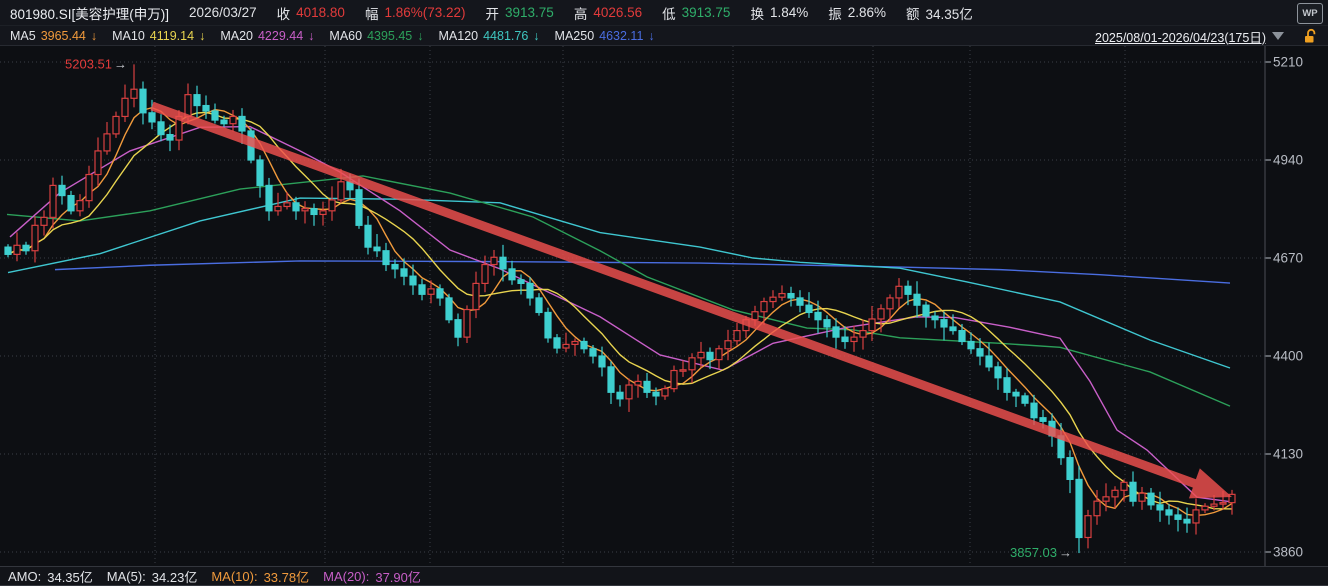 The image size is (1328, 586). I want to click on open-value: 3913.75, so click(529, 12).